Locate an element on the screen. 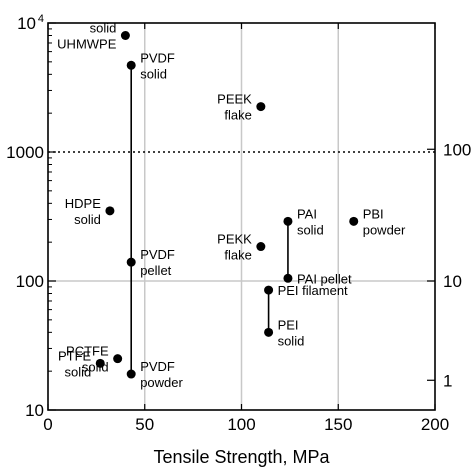 The image size is (474, 474). x-tick-label-100: 100 is located at coordinates (241, 424).